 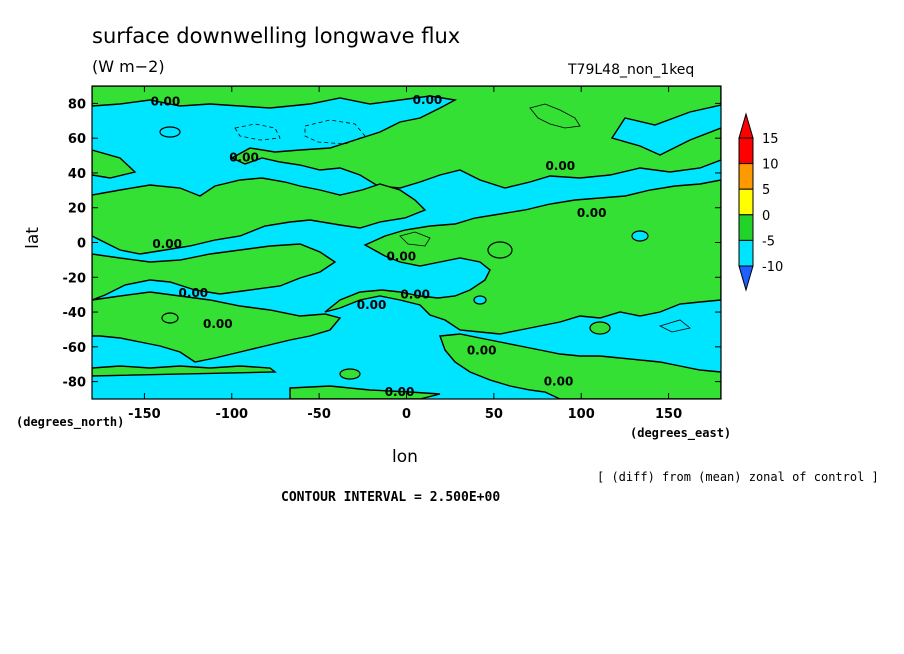 I want to click on colorbar: 15 10 5 0 -5 -10, so click(x=760, y=202).